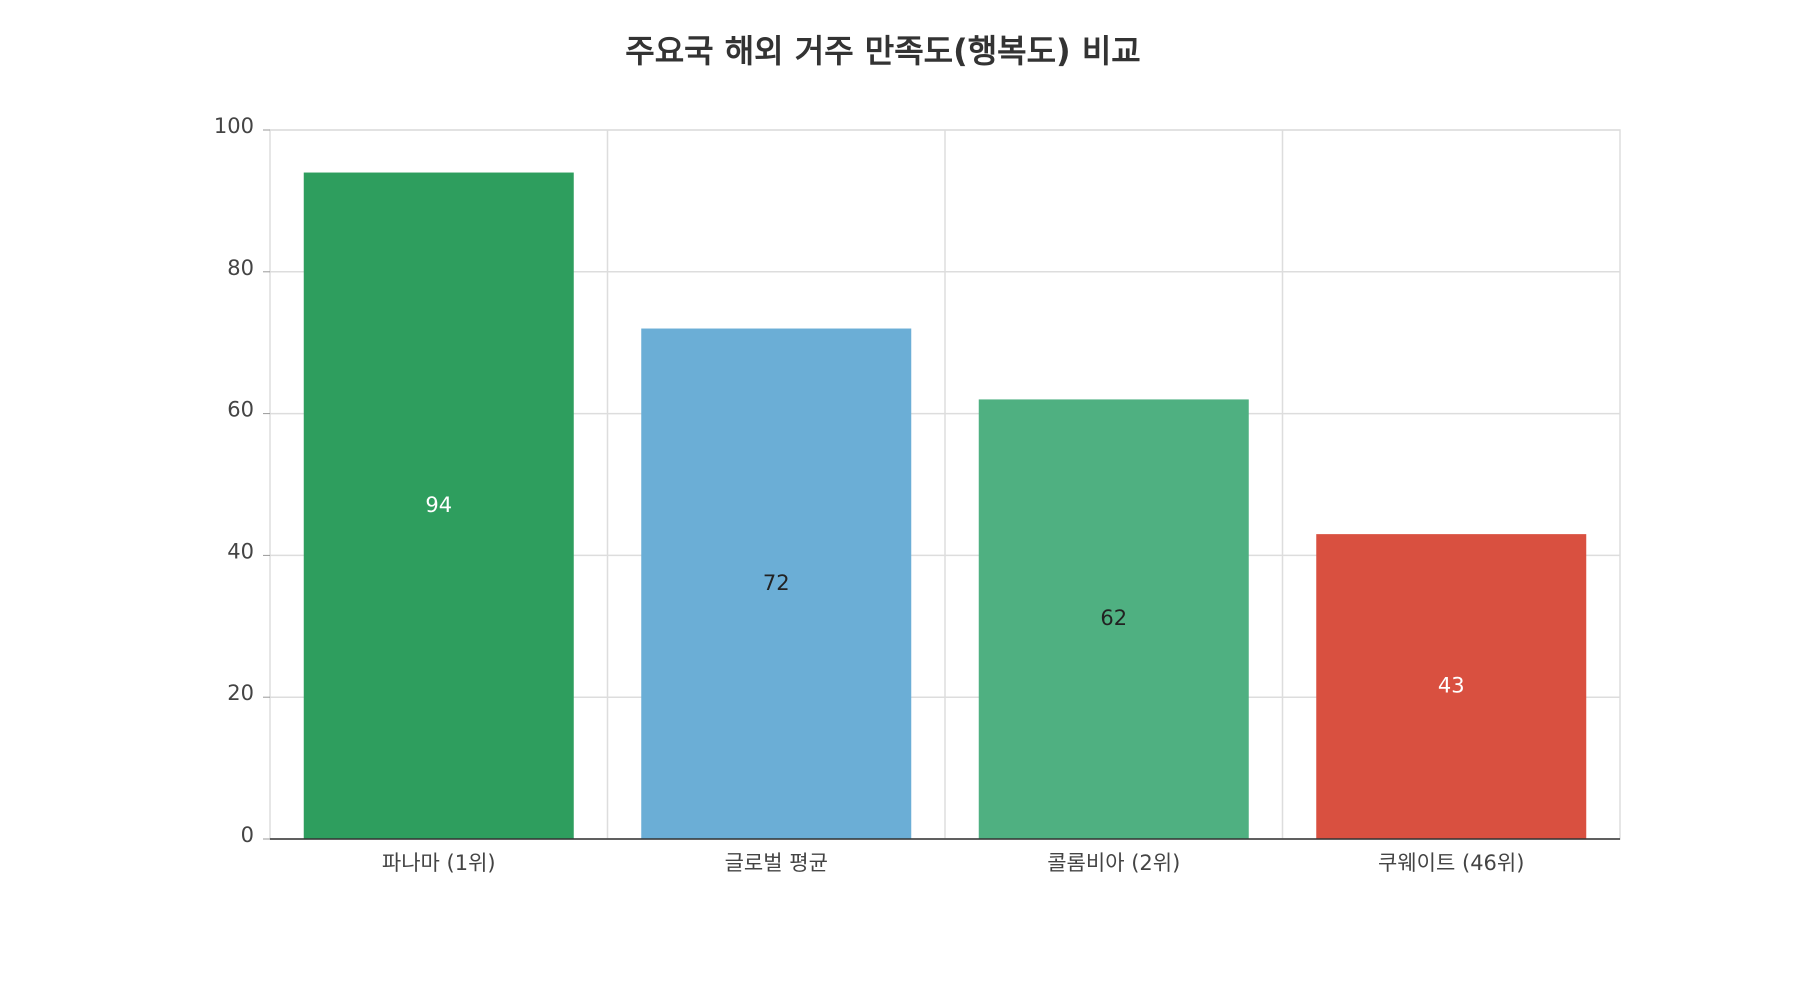 The image size is (1800, 1000). What do you see at coordinates (247, 835) in the screenshot?
I see `y-tick-label: 0` at bounding box center [247, 835].